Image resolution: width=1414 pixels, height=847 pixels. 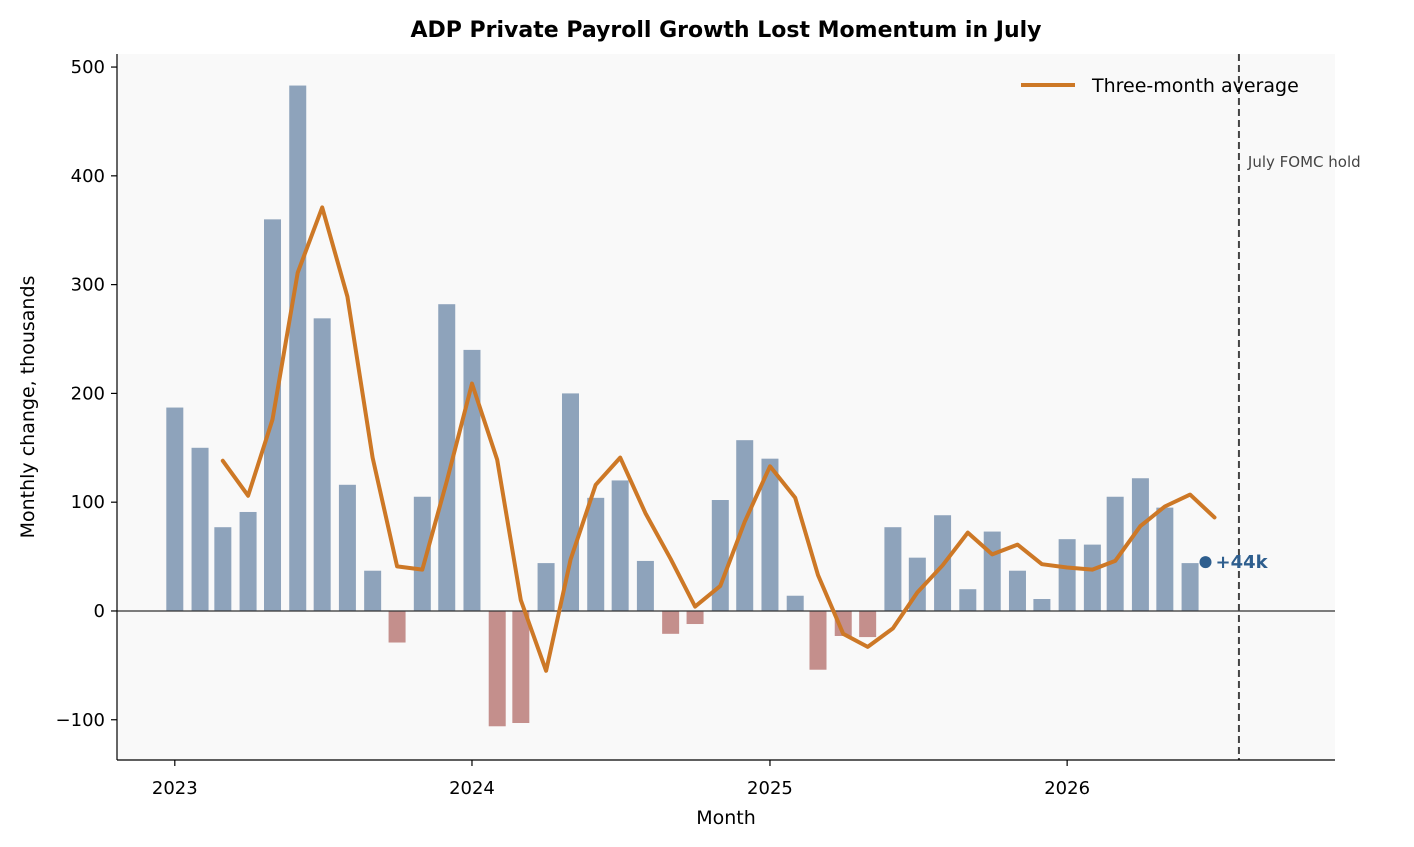 I want to click on x-tick-label-2023: 2023, so click(x=175, y=788).